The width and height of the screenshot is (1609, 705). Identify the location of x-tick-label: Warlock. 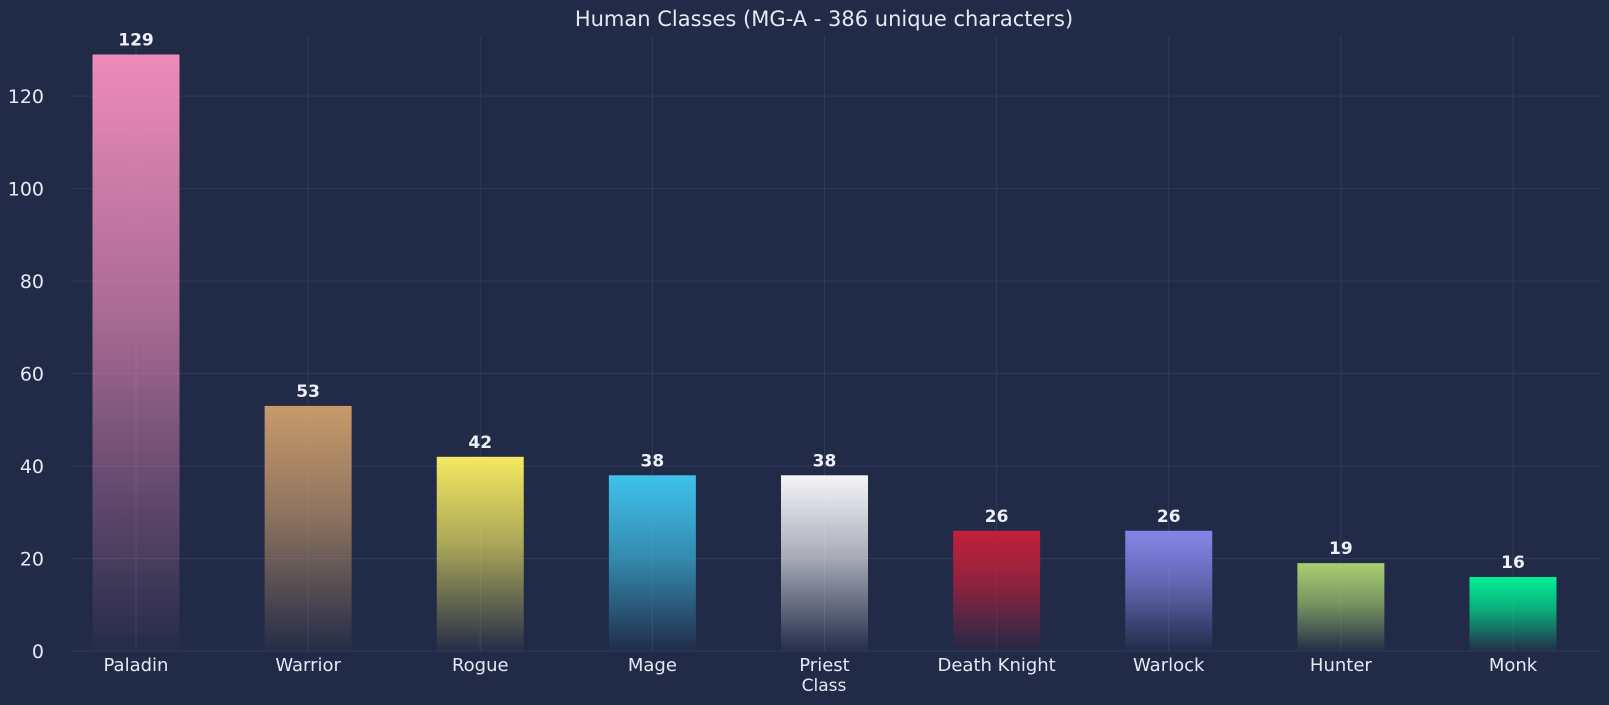
(1169, 665).